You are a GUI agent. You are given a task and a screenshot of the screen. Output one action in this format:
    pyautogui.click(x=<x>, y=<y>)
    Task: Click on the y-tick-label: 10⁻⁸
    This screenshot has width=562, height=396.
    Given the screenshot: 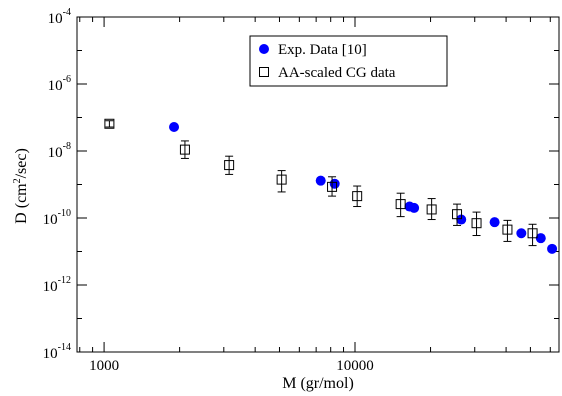 What is the action you would take?
    pyautogui.click(x=59, y=151)
    